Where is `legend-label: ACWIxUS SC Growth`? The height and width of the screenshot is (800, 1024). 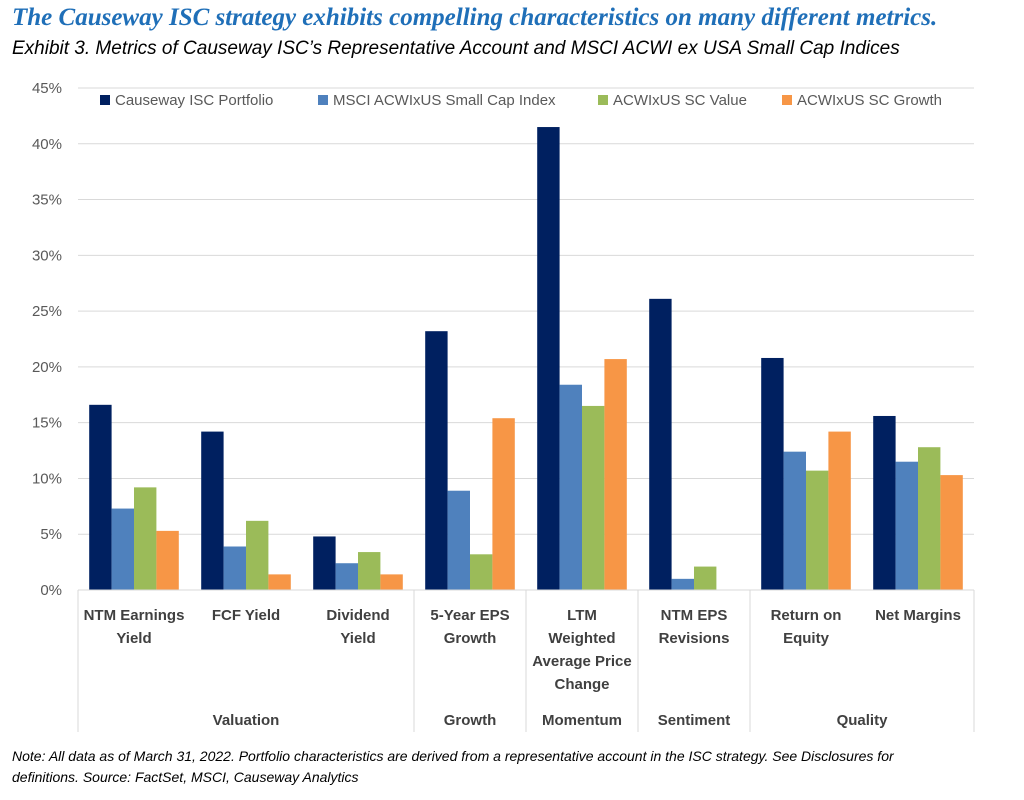 legend-label: ACWIxUS SC Growth is located at coordinates (869, 100).